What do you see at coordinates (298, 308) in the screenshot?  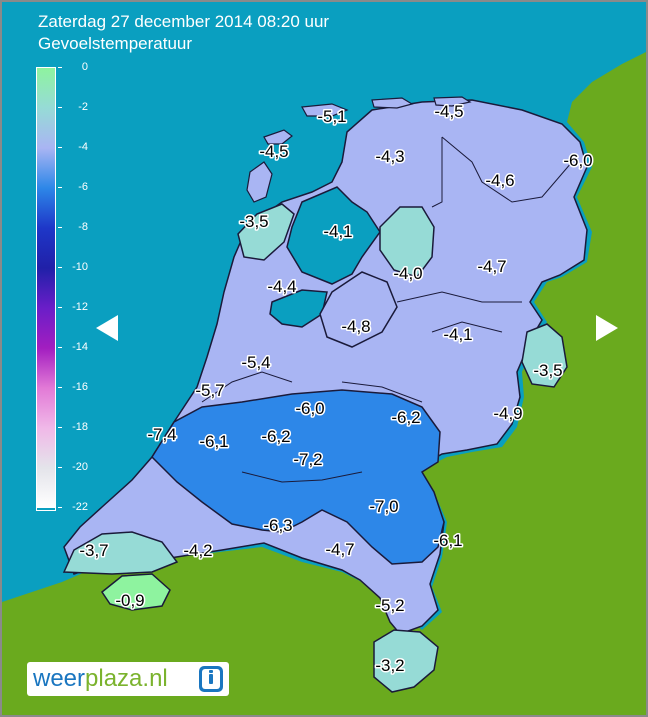 I see `markermeer` at bounding box center [298, 308].